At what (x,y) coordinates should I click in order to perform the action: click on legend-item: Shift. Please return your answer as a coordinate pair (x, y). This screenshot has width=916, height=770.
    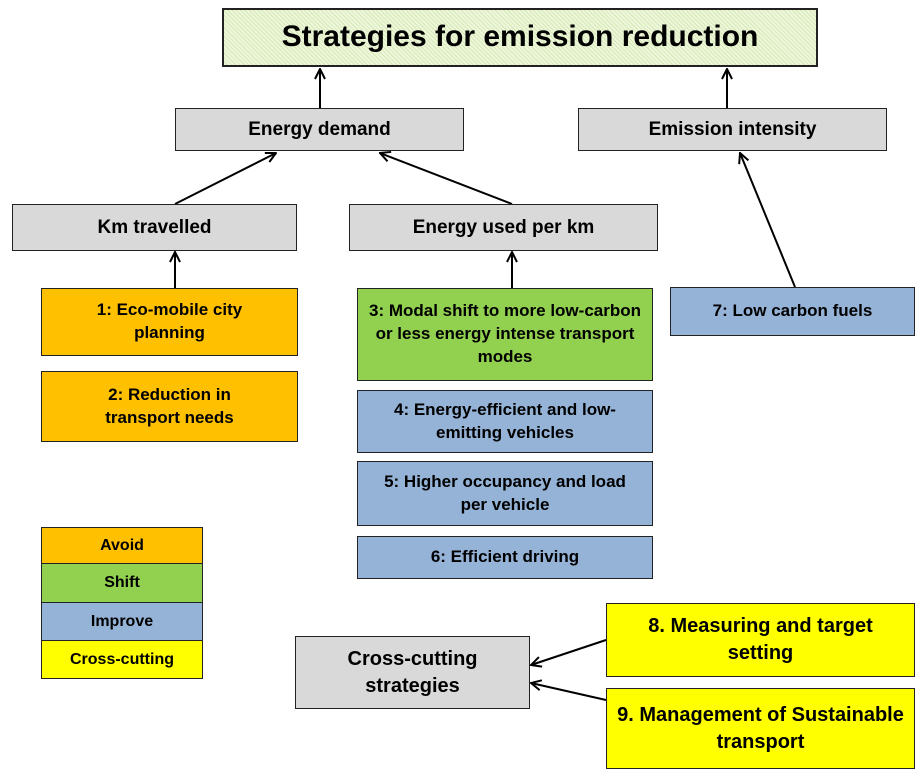
    Looking at the image, I should click on (122, 583).